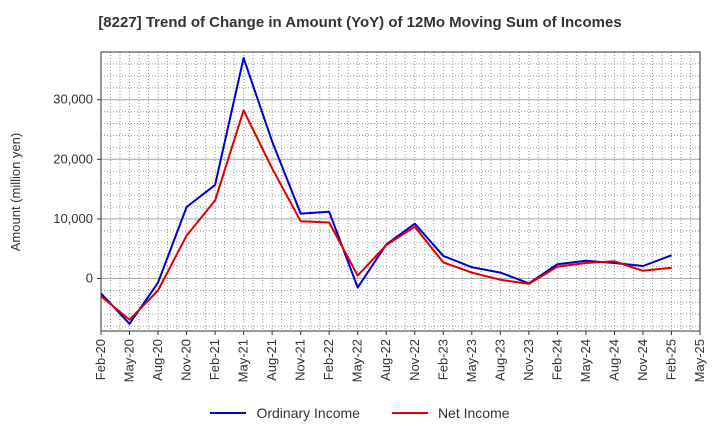 The width and height of the screenshot is (720, 440). Describe the element at coordinates (442, 359) in the screenshot. I see `x-tick-label: Feb-23` at that location.